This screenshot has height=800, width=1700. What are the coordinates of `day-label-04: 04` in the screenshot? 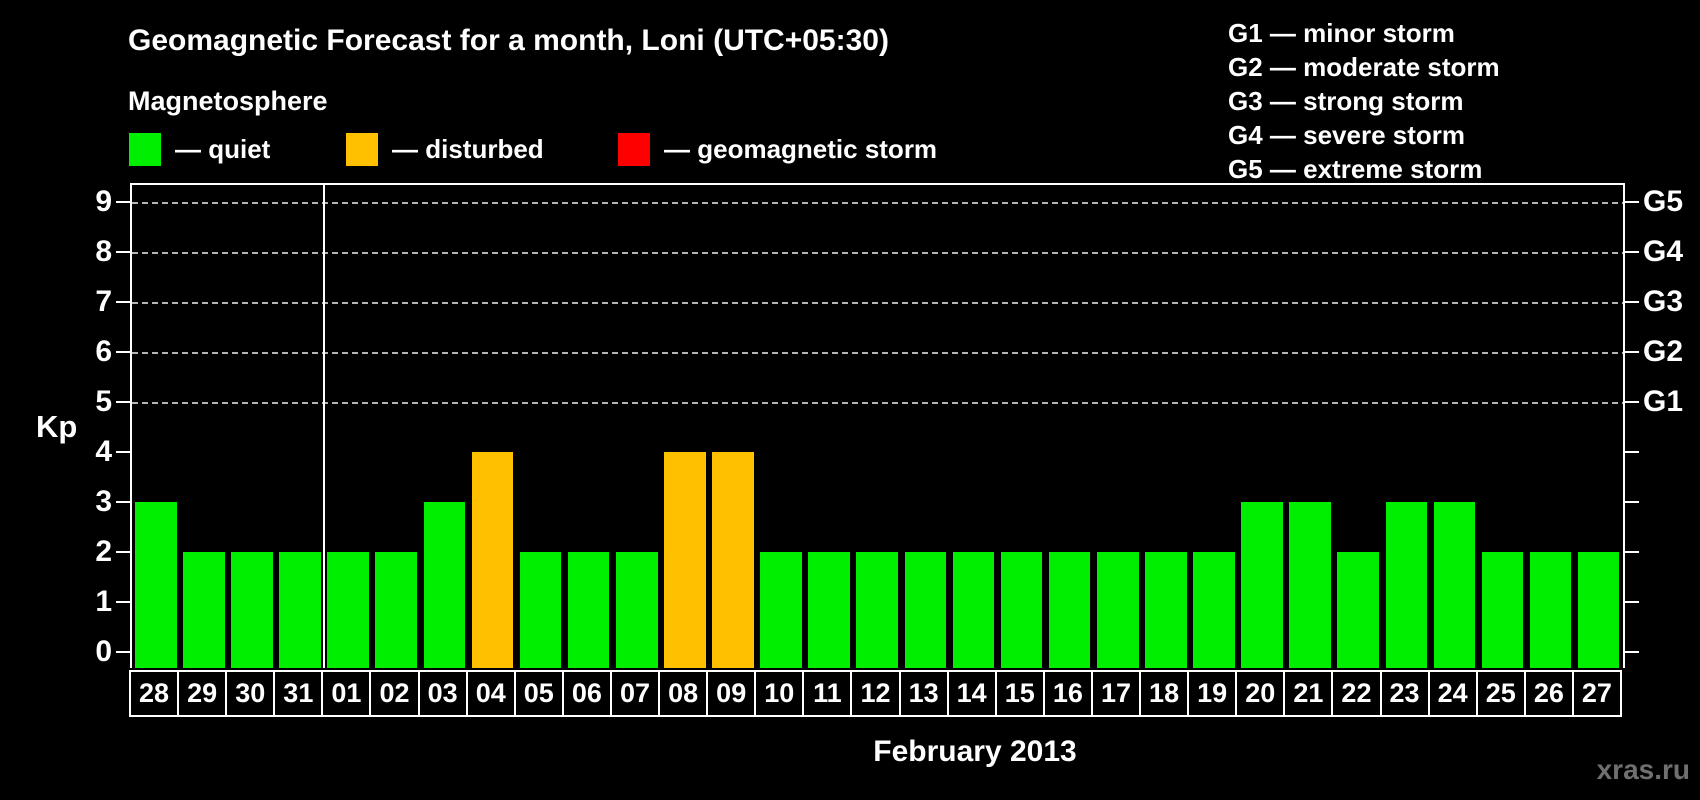 It's located at (490, 693).